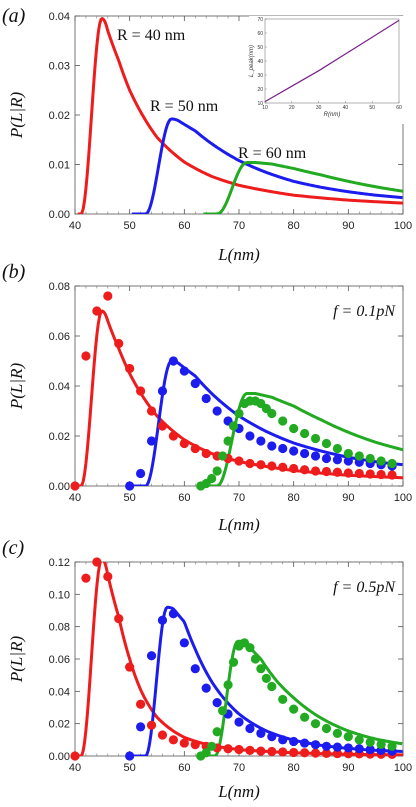  Describe the element at coordinates (59, 595) in the screenshot. I see `y-tick-label: 0.10` at that location.